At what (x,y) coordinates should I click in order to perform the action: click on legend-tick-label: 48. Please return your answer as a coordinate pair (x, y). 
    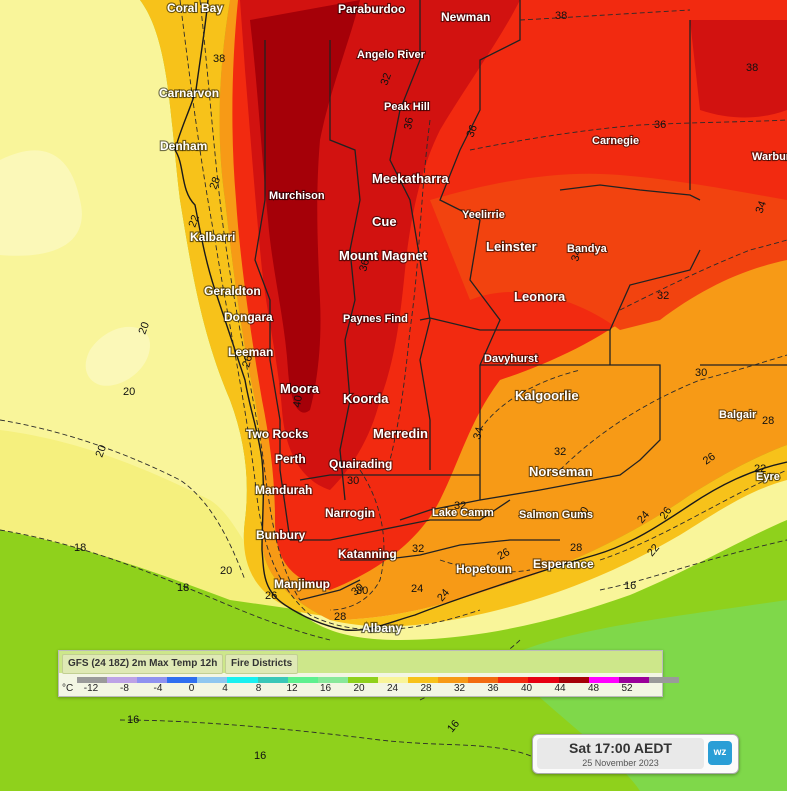
    Looking at the image, I should click on (593, 688).